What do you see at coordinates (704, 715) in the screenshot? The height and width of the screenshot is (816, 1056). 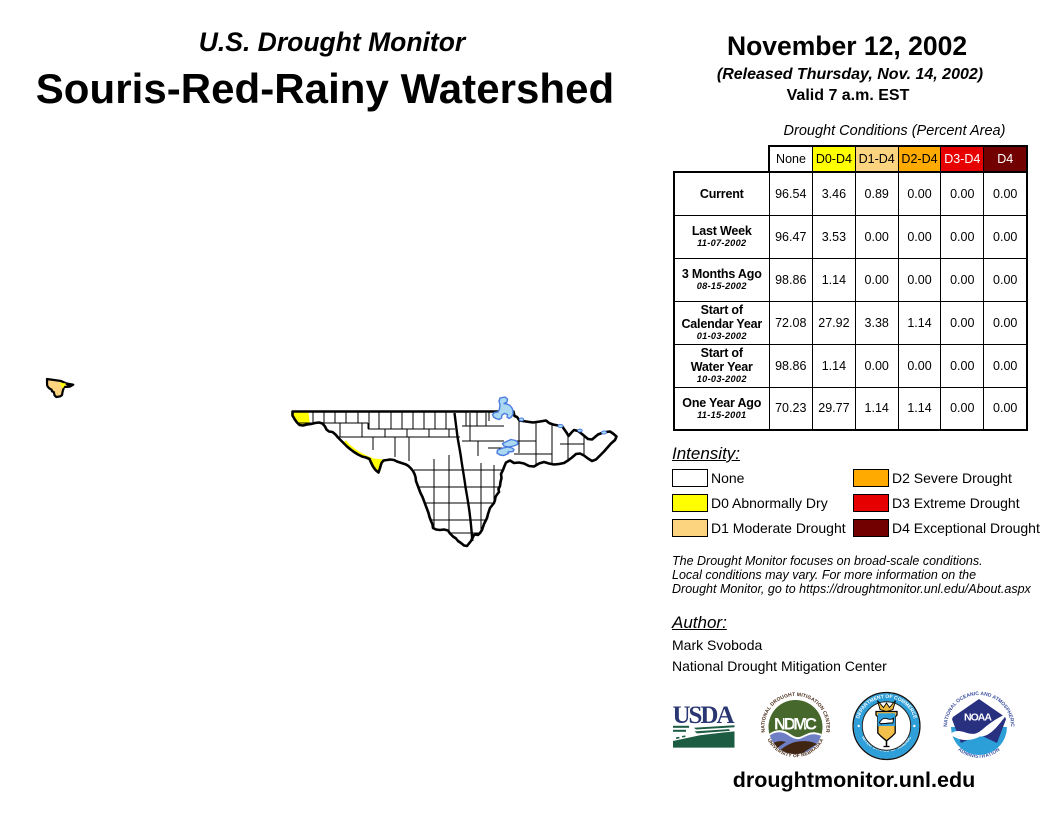 I see `svg-text: USDA` at bounding box center [704, 715].